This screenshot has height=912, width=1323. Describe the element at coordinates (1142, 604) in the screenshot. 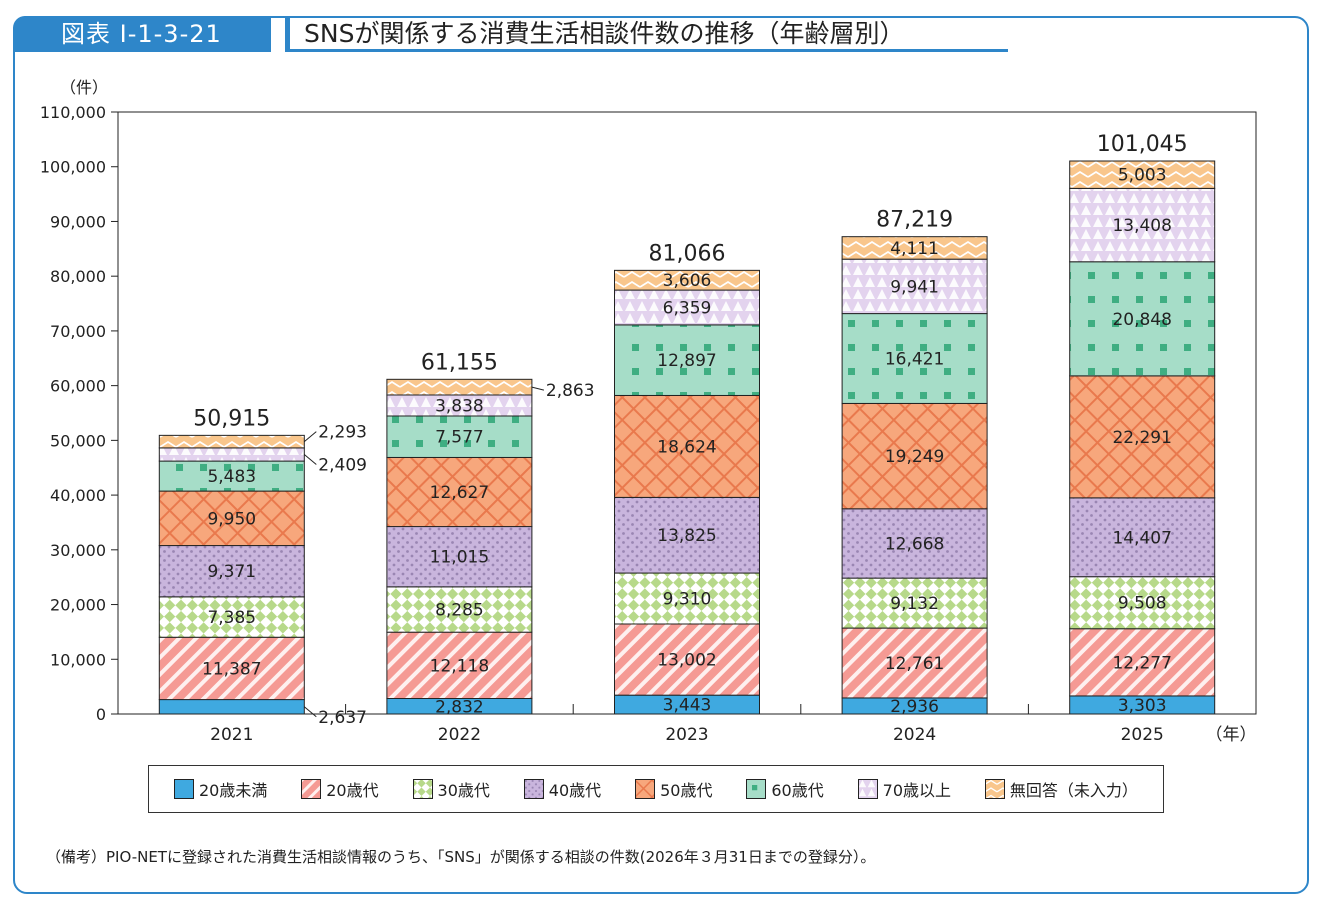

I see `segment-value-label: 9,508` at that location.